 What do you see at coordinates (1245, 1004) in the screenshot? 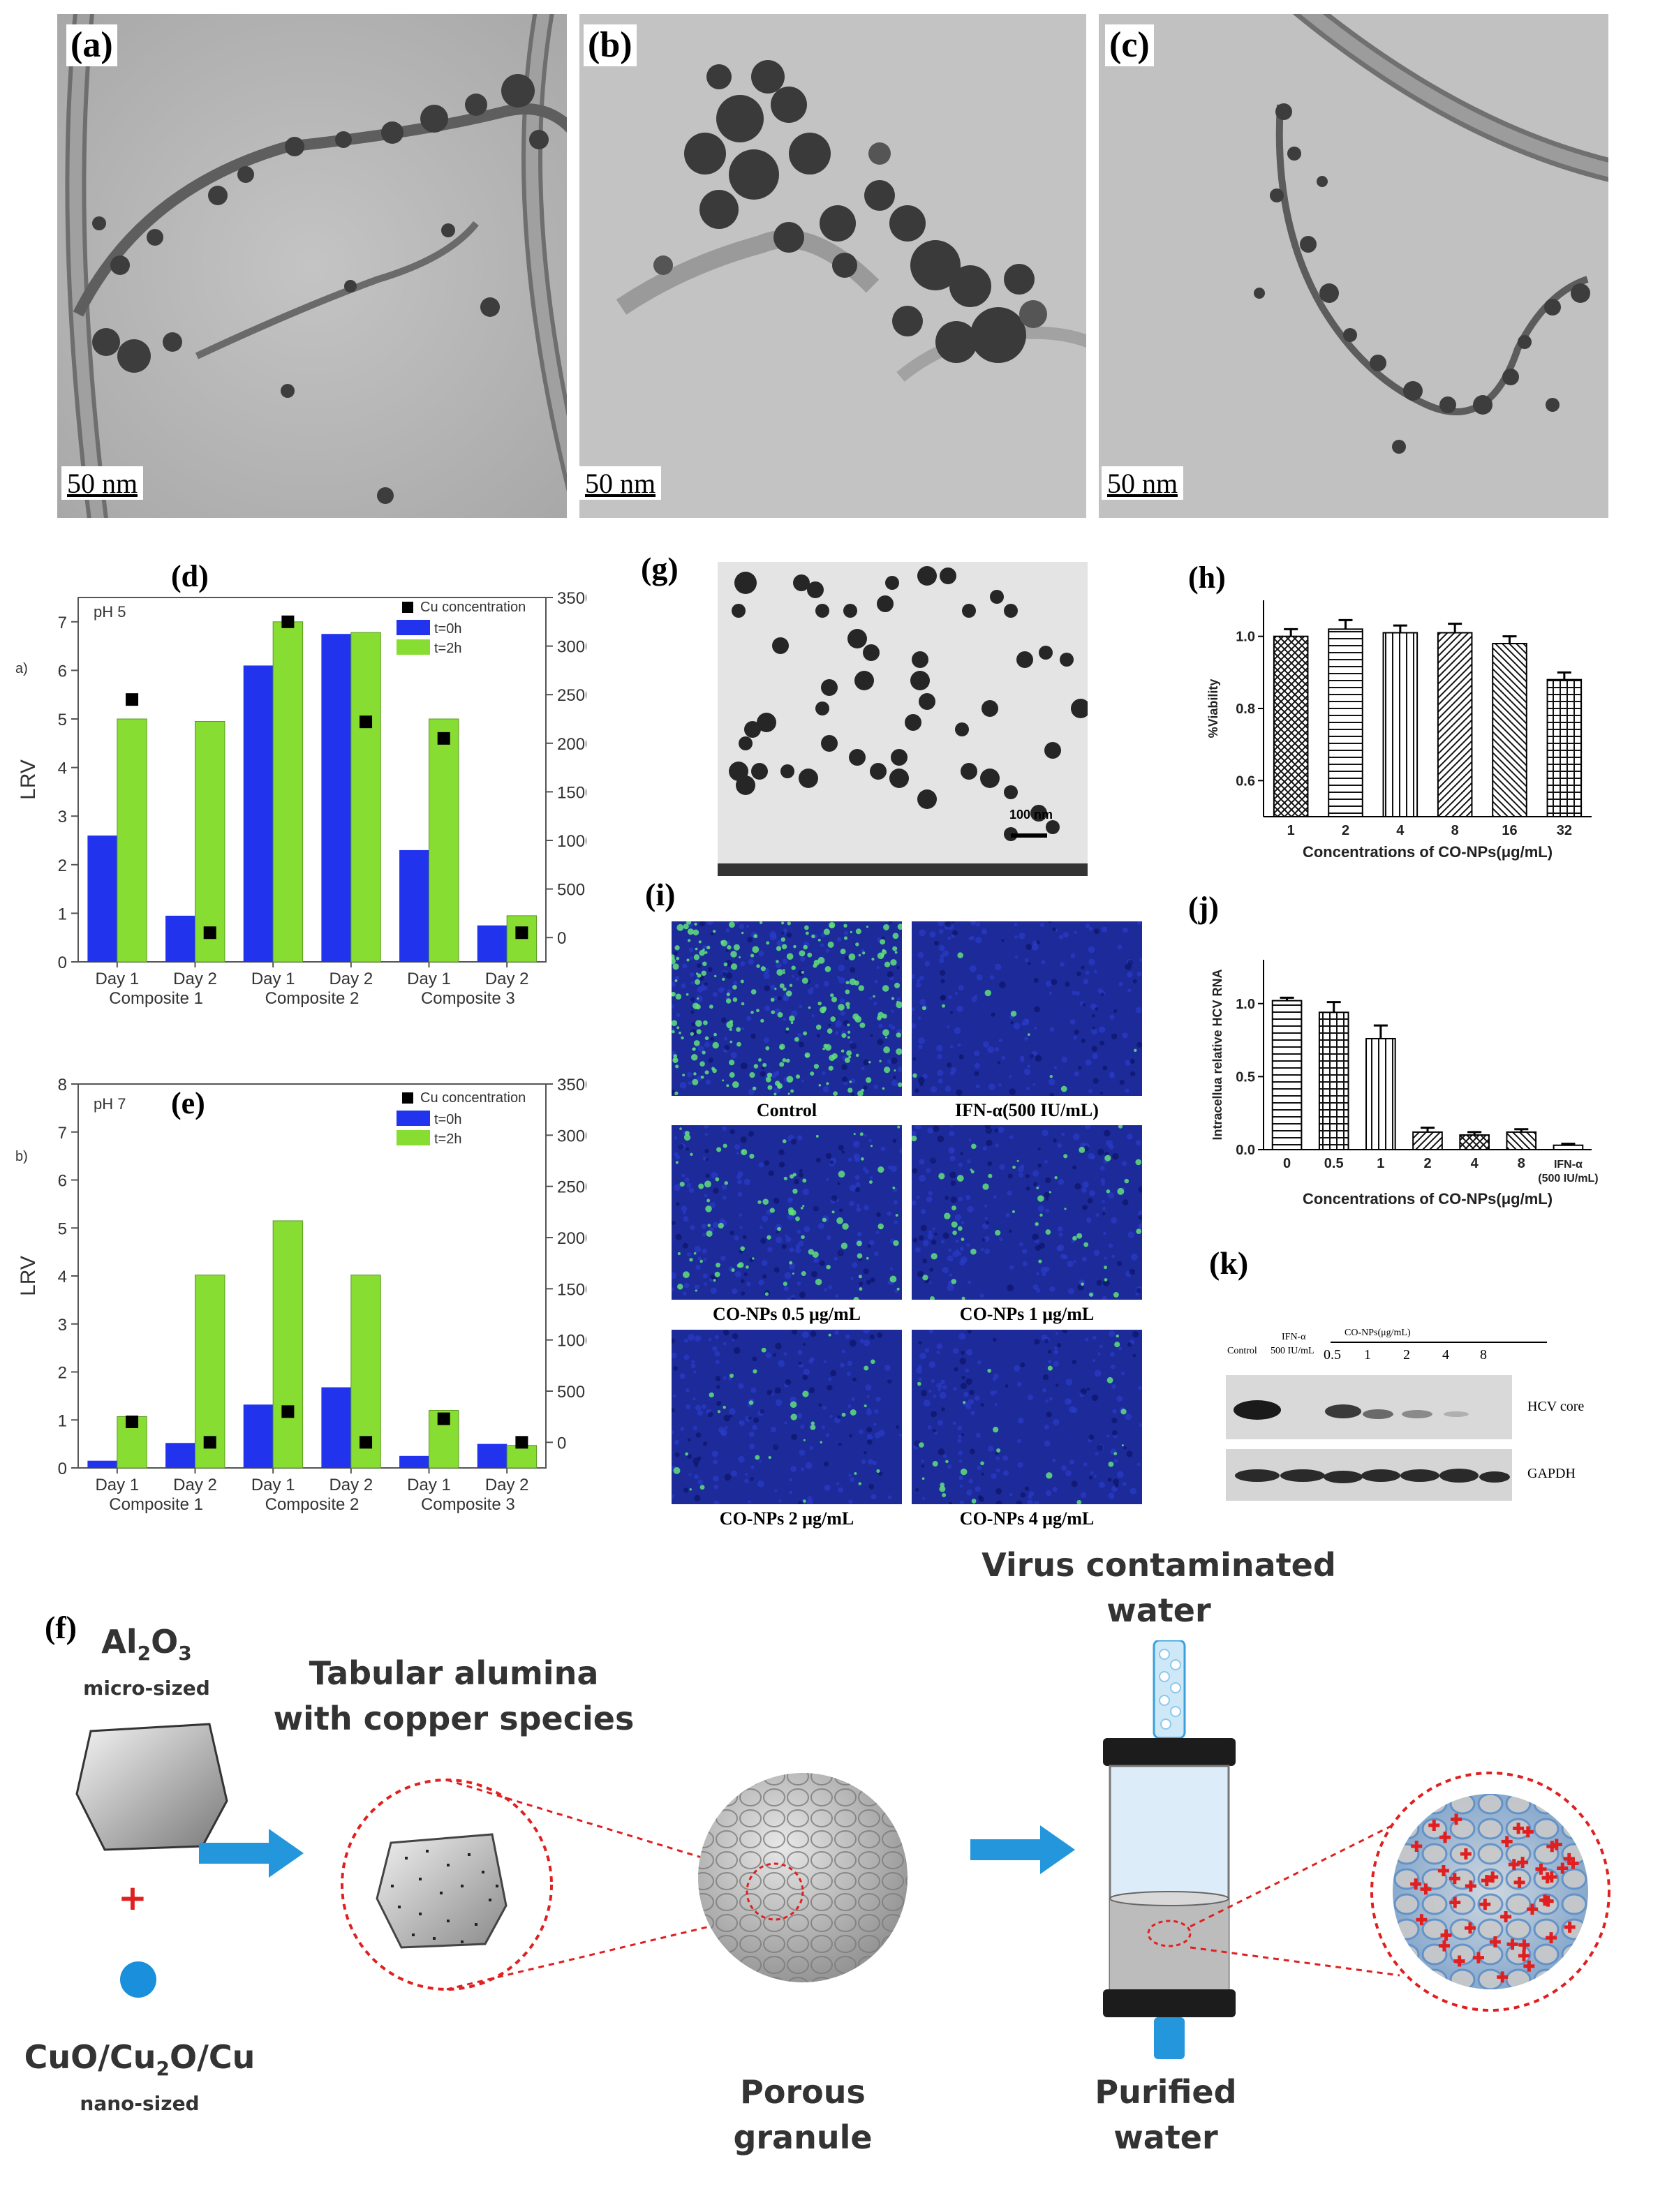
I see `j-ytick-label: 1.0` at bounding box center [1245, 1004].